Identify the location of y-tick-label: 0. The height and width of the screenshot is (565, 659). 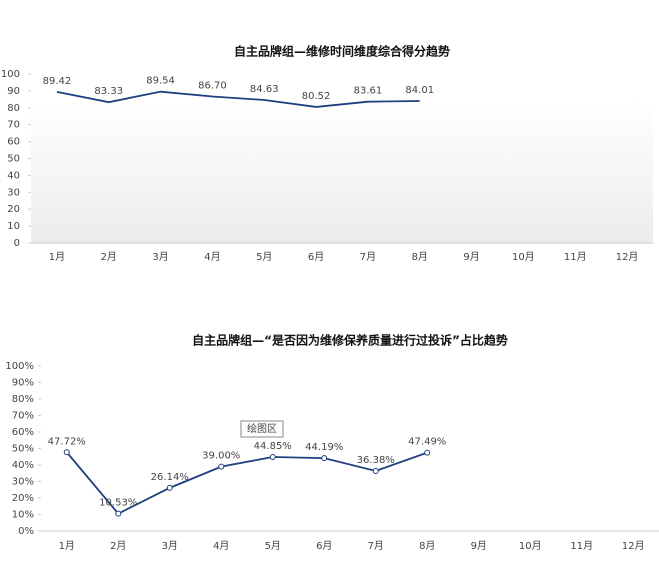
(17, 243).